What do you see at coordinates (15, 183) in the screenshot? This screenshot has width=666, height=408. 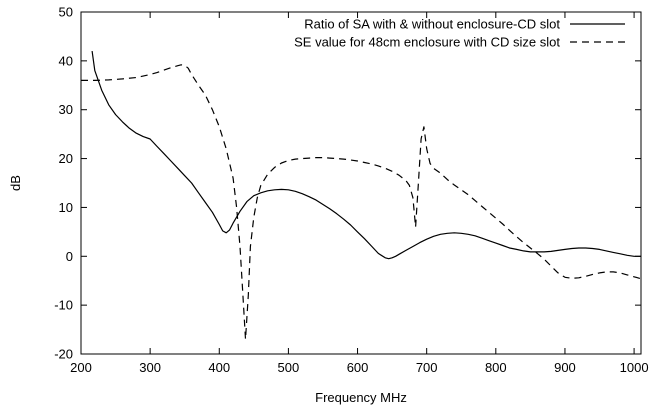 I see `y-axis-label: dB` at bounding box center [15, 183].